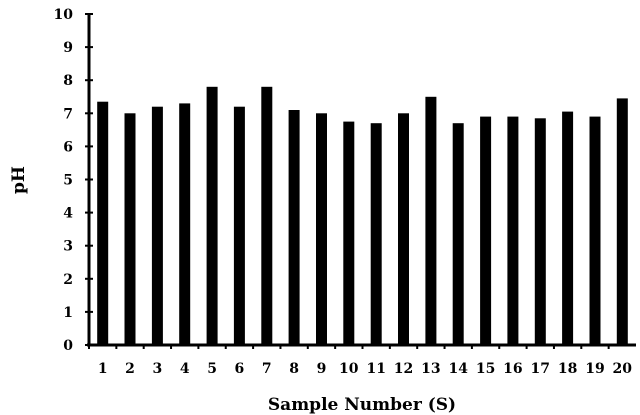 This screenshot has height=415, width=640. I want to click on x-tick-label: 12, so click(403, 369).